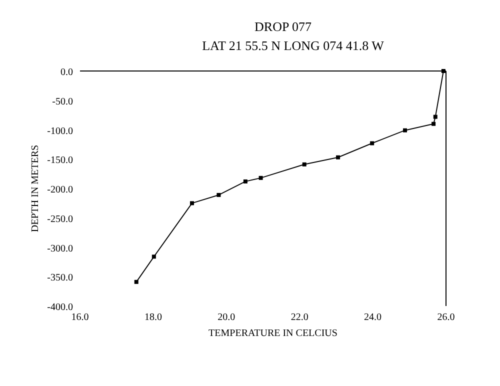  What do you see at coordinates (66, 72) in the screenshot?
I see `y-tick-label: 0.0` at bounding box center [66, 72].